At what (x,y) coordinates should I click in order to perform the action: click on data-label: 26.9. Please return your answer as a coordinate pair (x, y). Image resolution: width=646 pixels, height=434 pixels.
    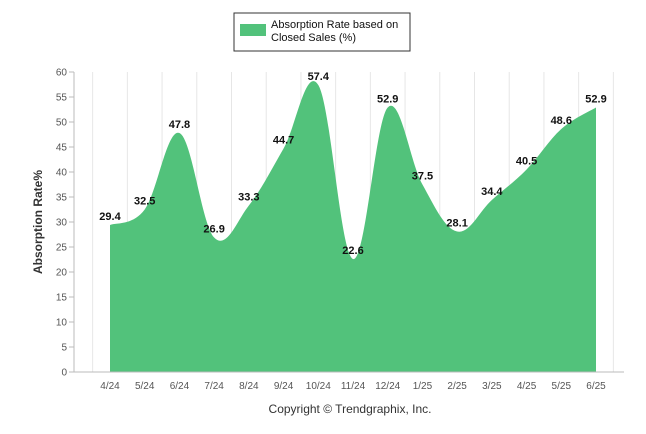
    Looking at the image, I should click on (213, 230).